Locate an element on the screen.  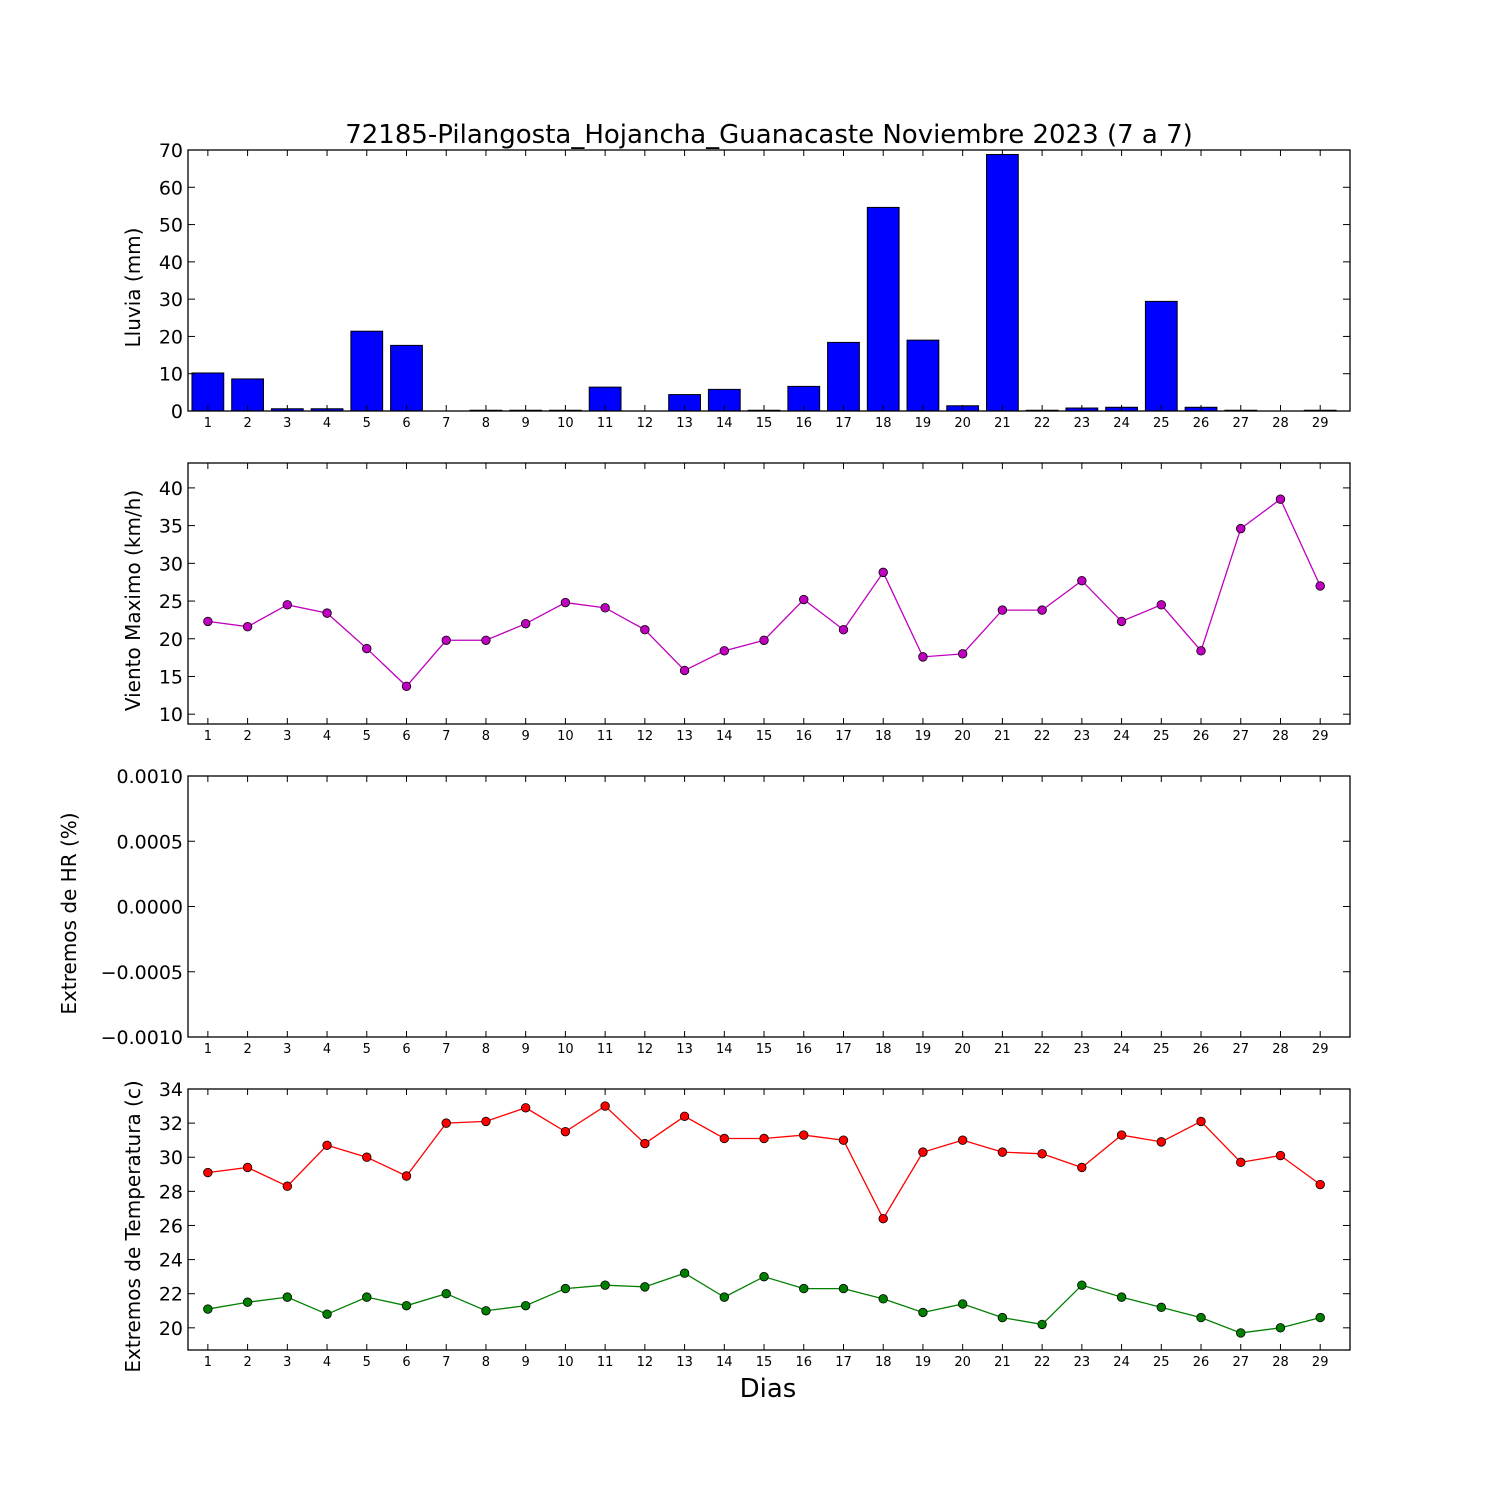
wind-xtick-label: 18 is located at coordinates (883, 736).